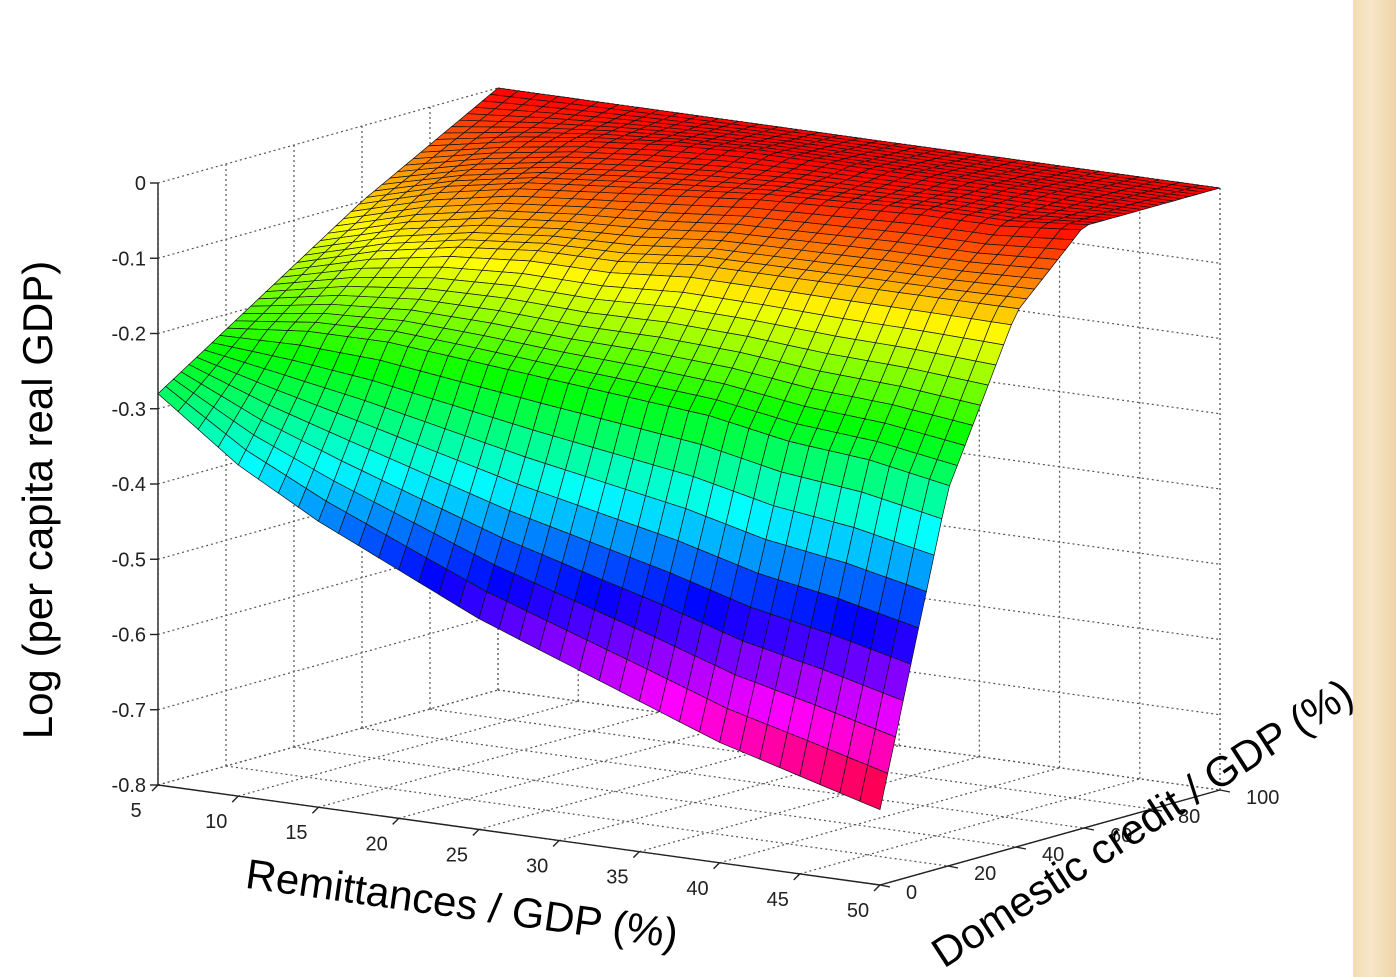  What do you see at coordinates (296, 833) in the screenshot?
I see `x-tick-label: 15` at bounding box center [296, 833].